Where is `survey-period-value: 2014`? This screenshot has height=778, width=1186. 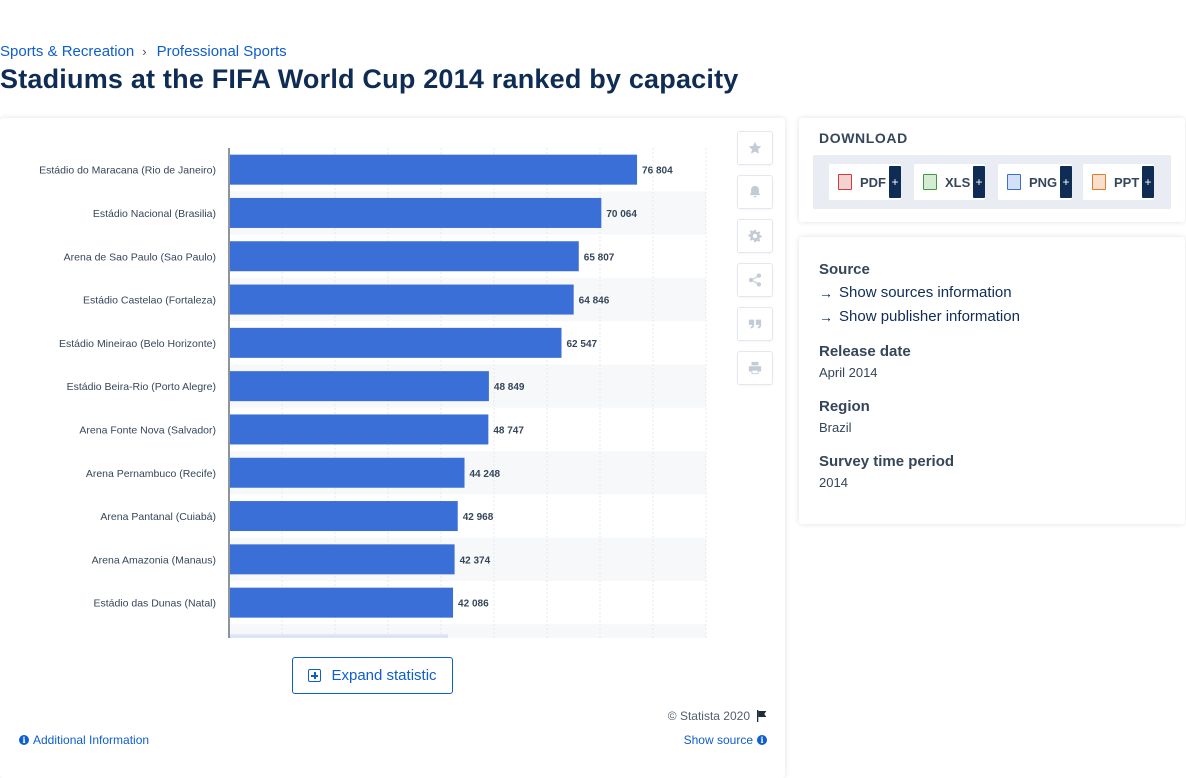
survey-period-value: 2014 is located at coordinates (833, 482).